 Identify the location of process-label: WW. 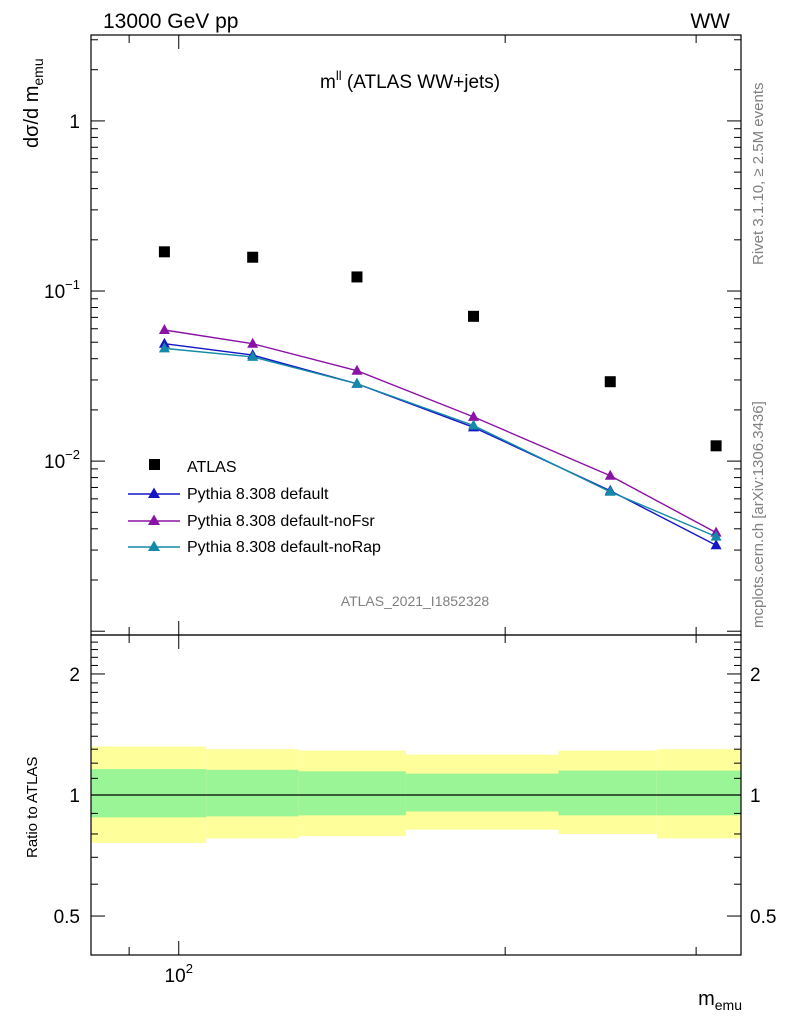
(710, 21).